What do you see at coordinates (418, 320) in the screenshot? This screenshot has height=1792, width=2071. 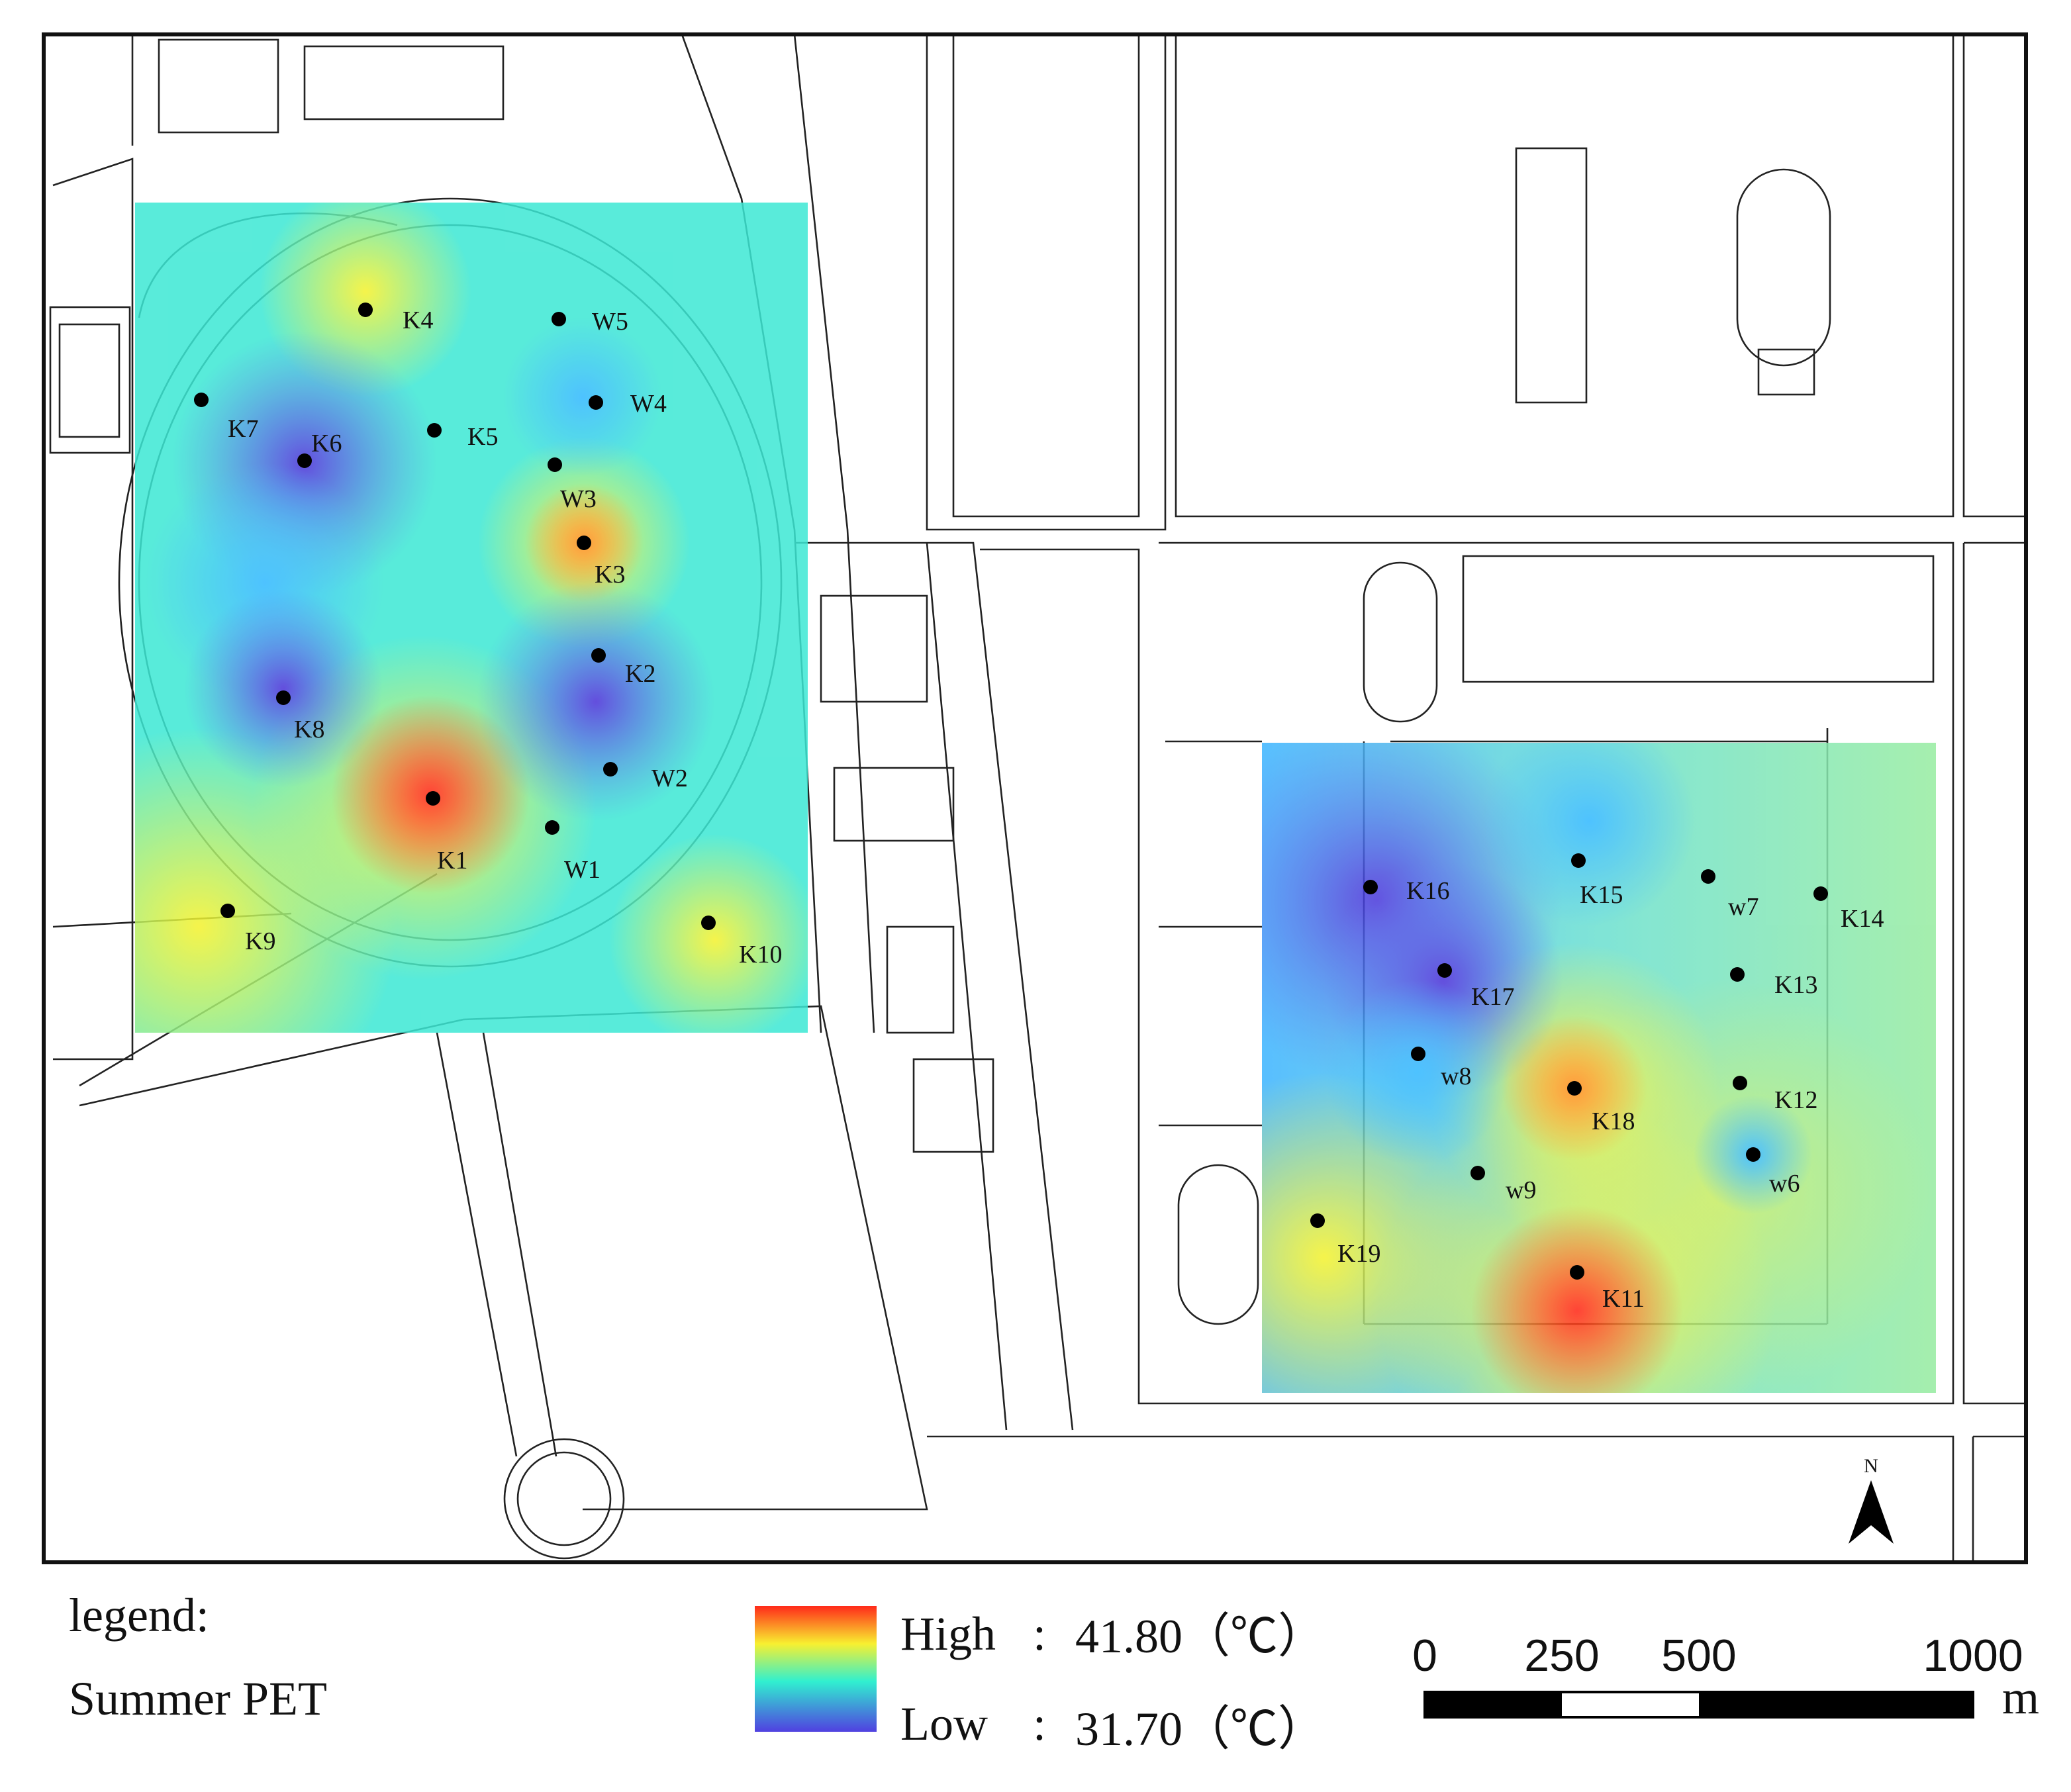 I see `site-label: K4` at bounding box center [418, 320].